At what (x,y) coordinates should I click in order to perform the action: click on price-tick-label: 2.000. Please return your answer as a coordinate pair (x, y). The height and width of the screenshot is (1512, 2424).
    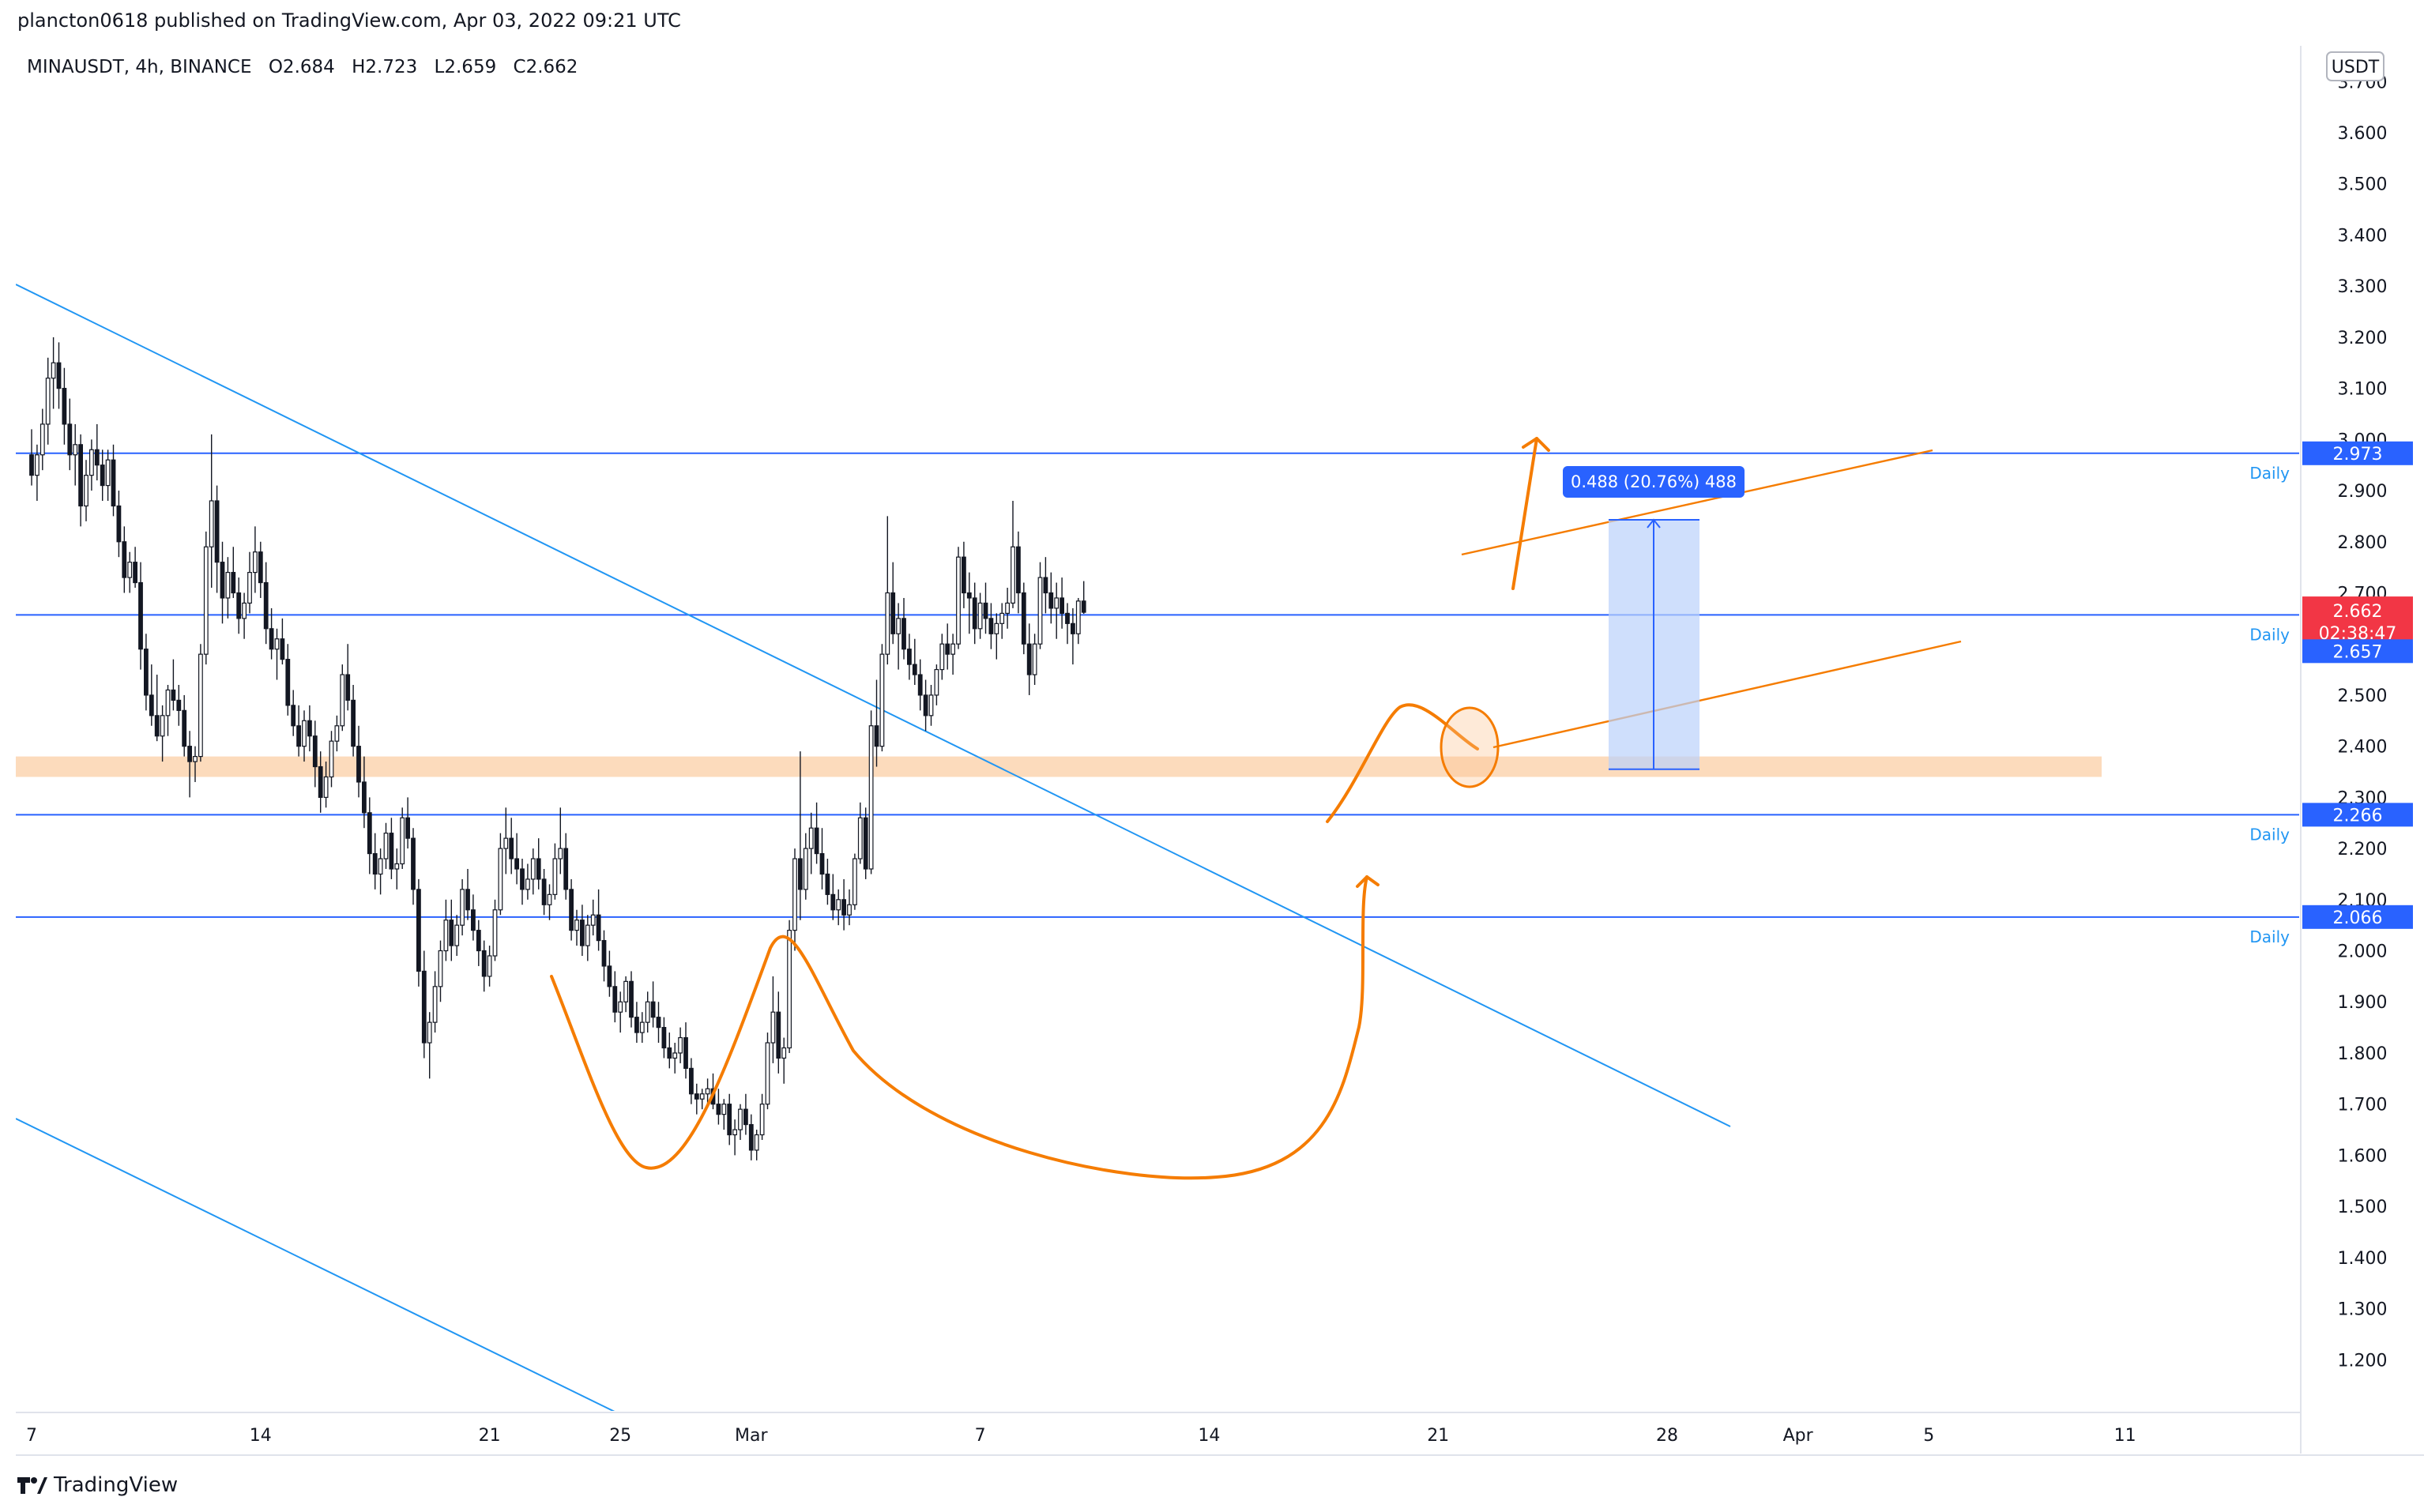
    Looking at the image, I should click on (2363, 952).